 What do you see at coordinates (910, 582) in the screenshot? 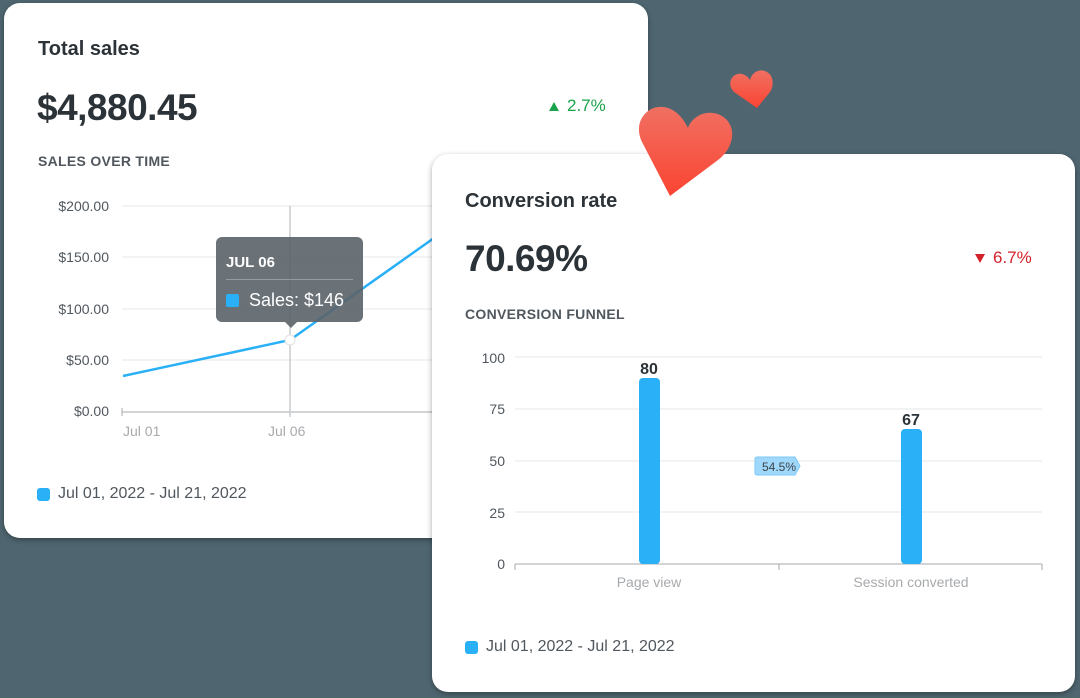
I see `svg-text: Session converted` at bounding box center [910, 582].